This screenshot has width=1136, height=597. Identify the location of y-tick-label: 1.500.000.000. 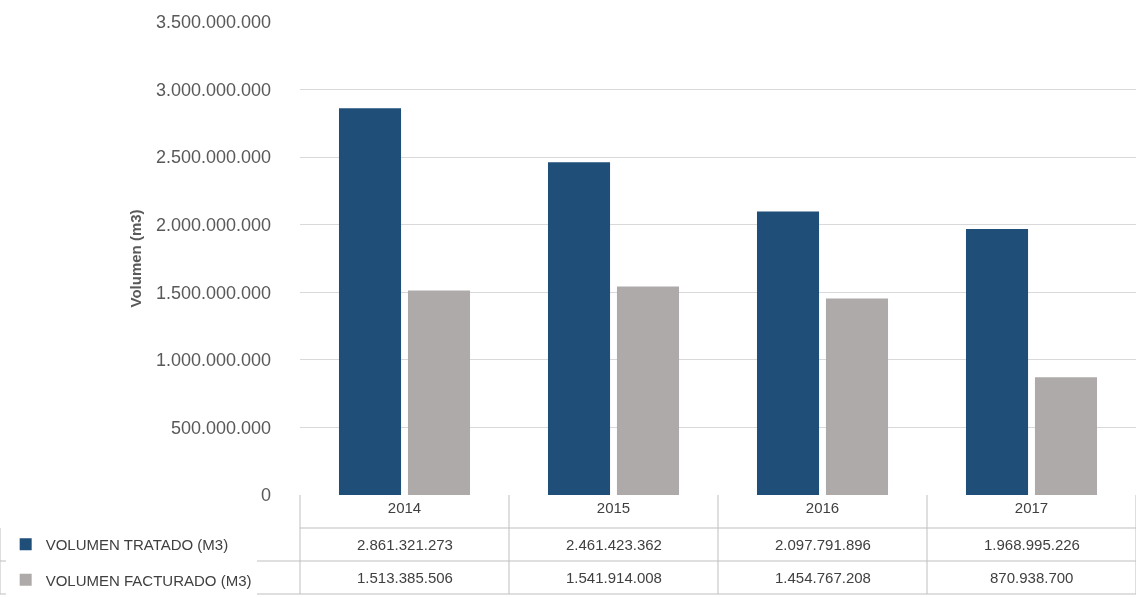
(213, 292).